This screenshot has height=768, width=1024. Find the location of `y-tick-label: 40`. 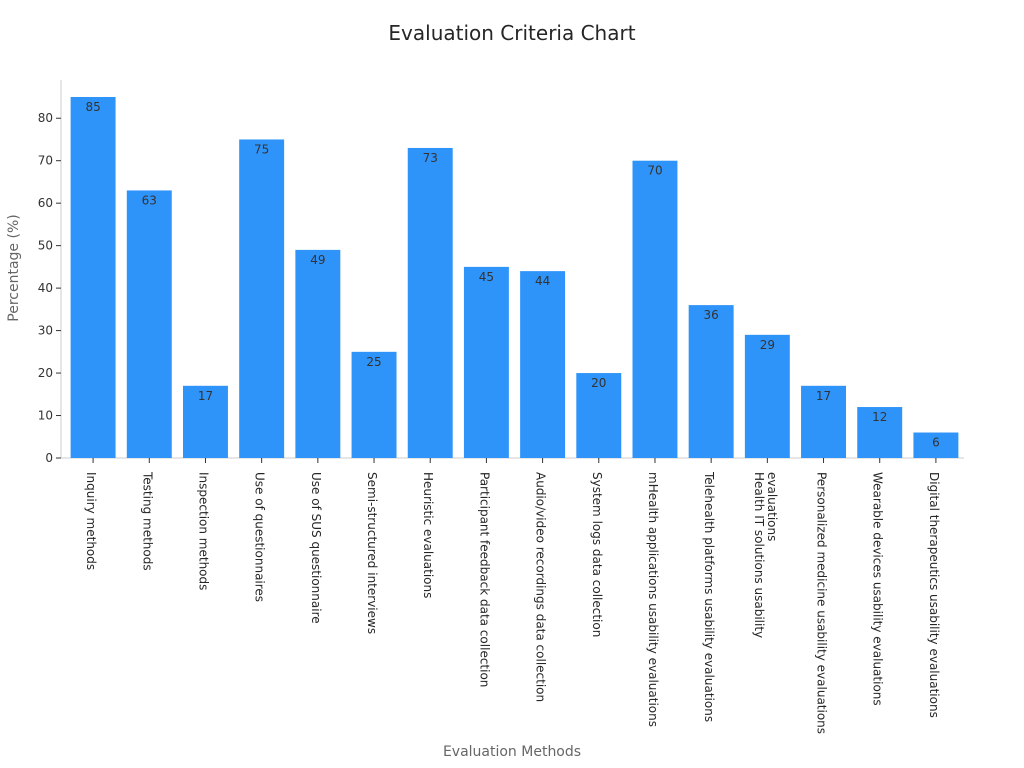

y-tick-label: 40 is located at coordinates (45, 288).